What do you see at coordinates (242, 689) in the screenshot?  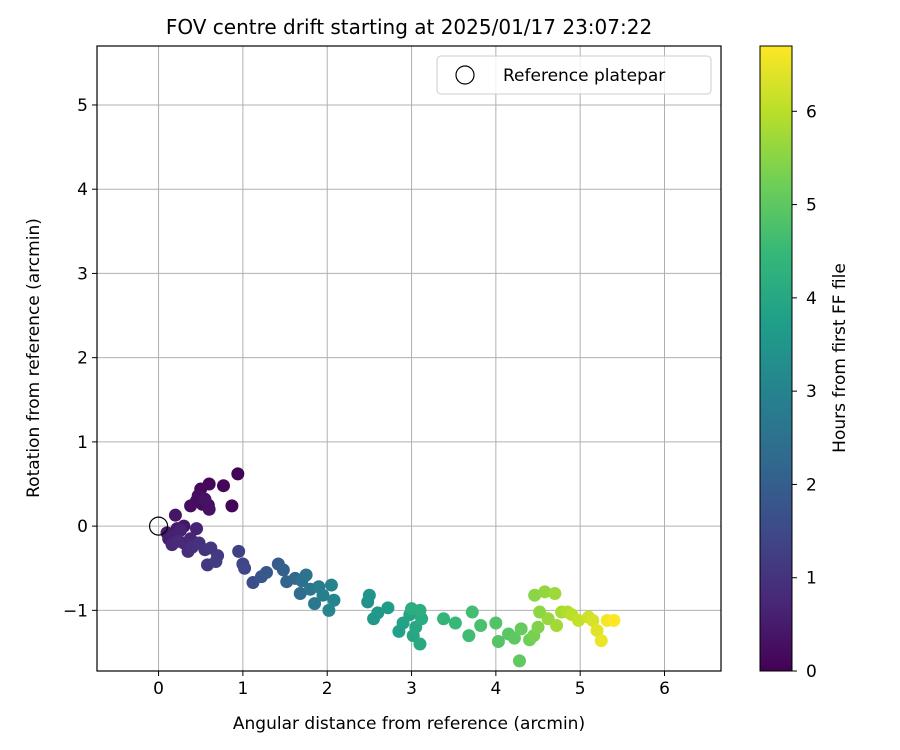 I see `x-tick-label: 1` at bounding box center [242, 689].